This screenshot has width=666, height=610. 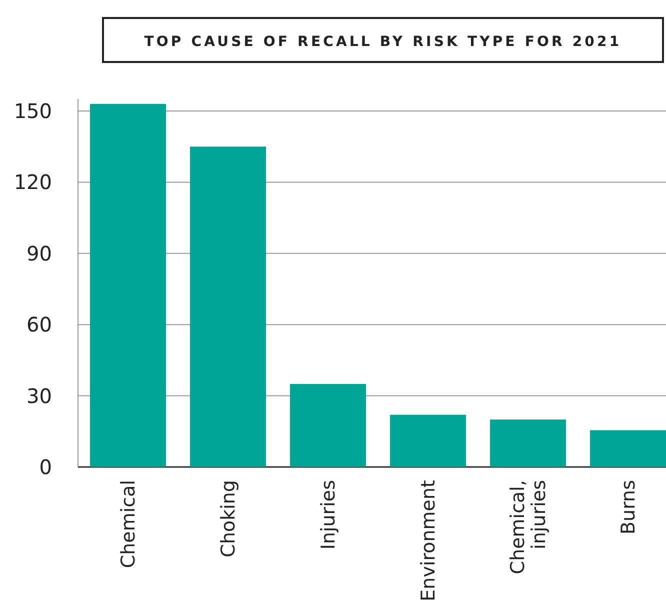 What do you see at coordinates (39, 324) in the screenshot?
I see `y-tick-label: 60` at bounding box center [39, 324].